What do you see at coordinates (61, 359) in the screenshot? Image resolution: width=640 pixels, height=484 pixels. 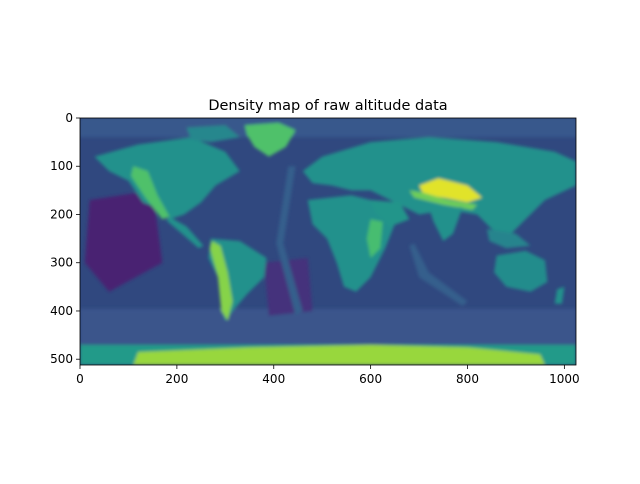 I see `y-tick-label: 500` at bounding box center [61, 359].